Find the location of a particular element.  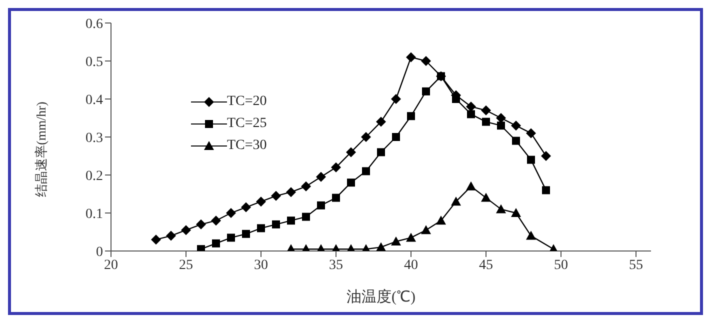

x-tick-label: 45 is located at coordinates (486, 265).